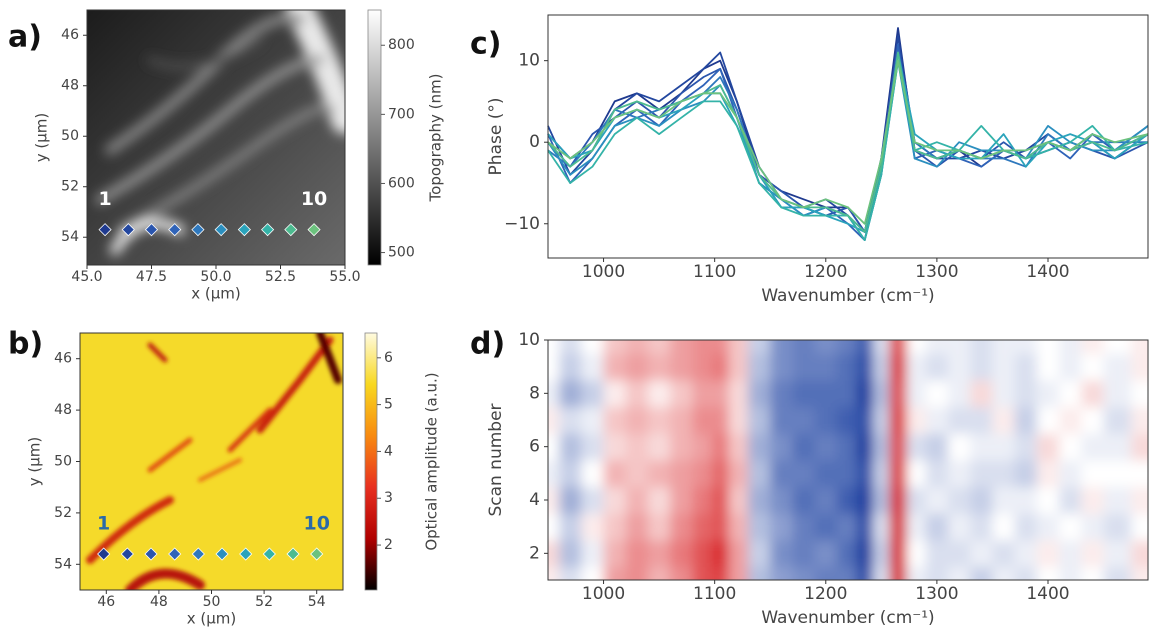  Describe the element at coordinates (264, 602) in the screenshot. I see `x-tick-label: 52` at that location.